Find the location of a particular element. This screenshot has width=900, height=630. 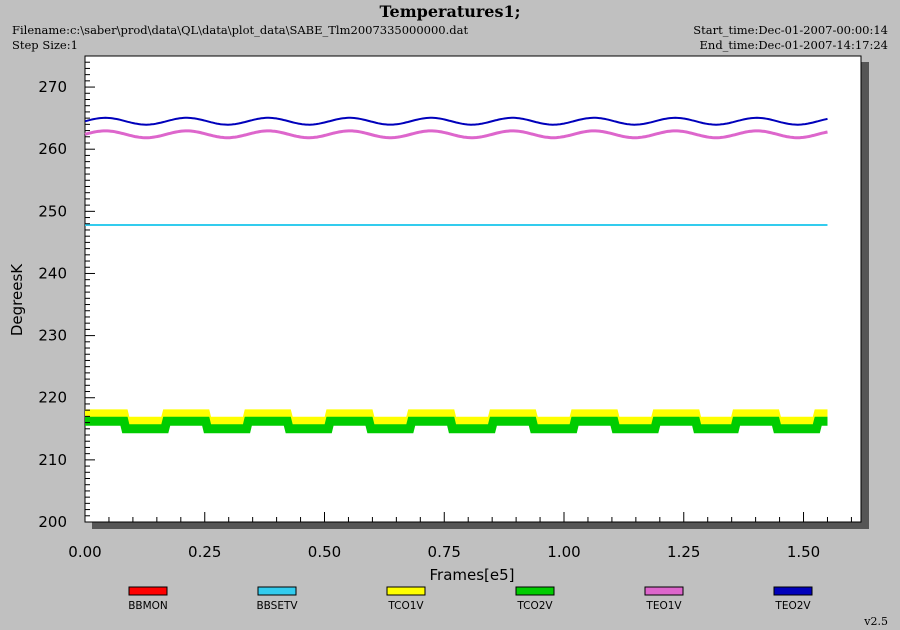

y-tick-label: 250 is located at coordinates (52, 211).